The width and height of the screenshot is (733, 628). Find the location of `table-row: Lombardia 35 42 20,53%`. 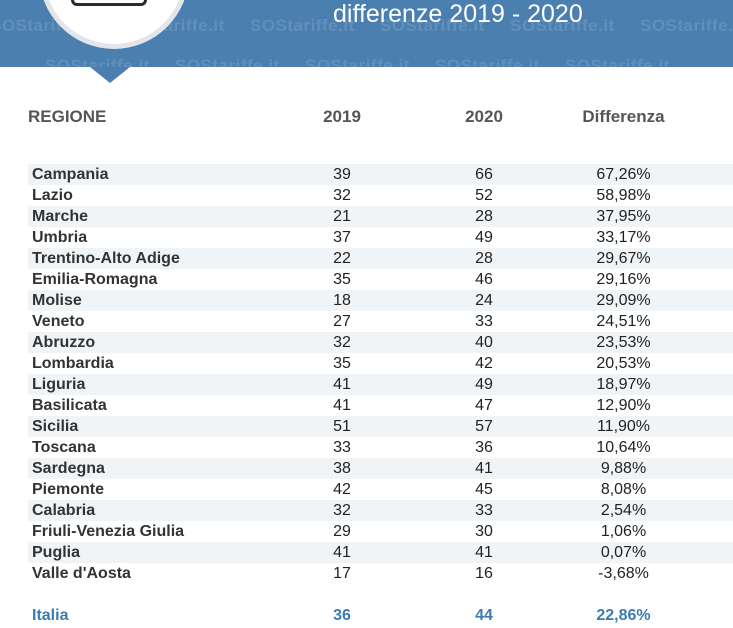

table-row: Lombardia 35 42 20,53% is located at coordinates (380, 363).